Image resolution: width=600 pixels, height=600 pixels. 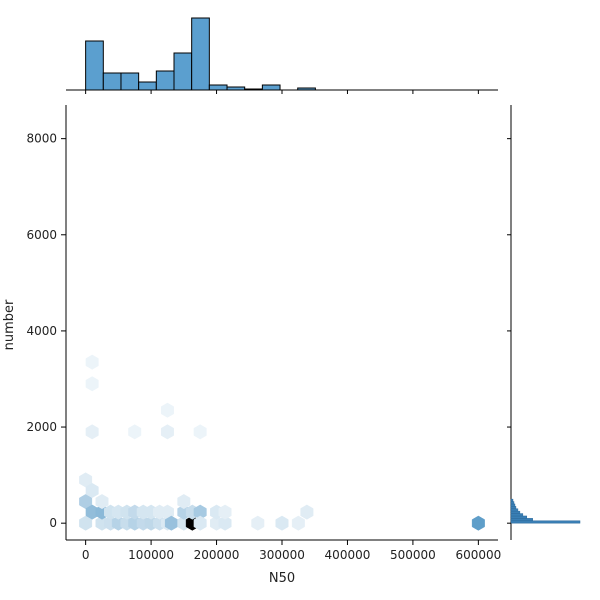 I want to click on right-marginal-histogram, so click(x=545, y=322).